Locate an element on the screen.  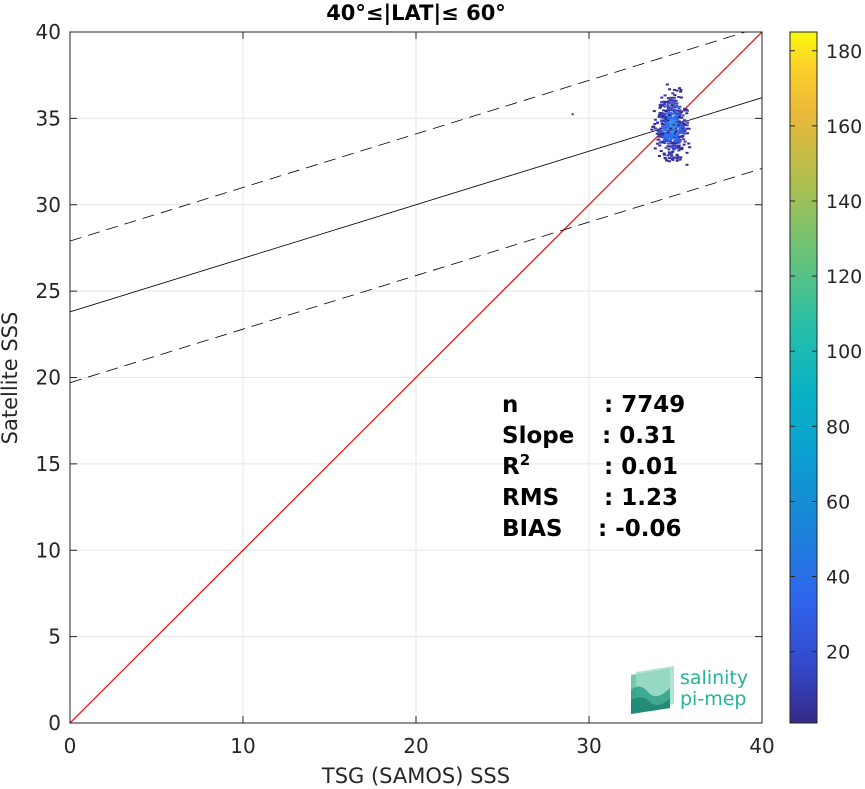
stat-value: : 1.23 is located at coordinates (641, 498).